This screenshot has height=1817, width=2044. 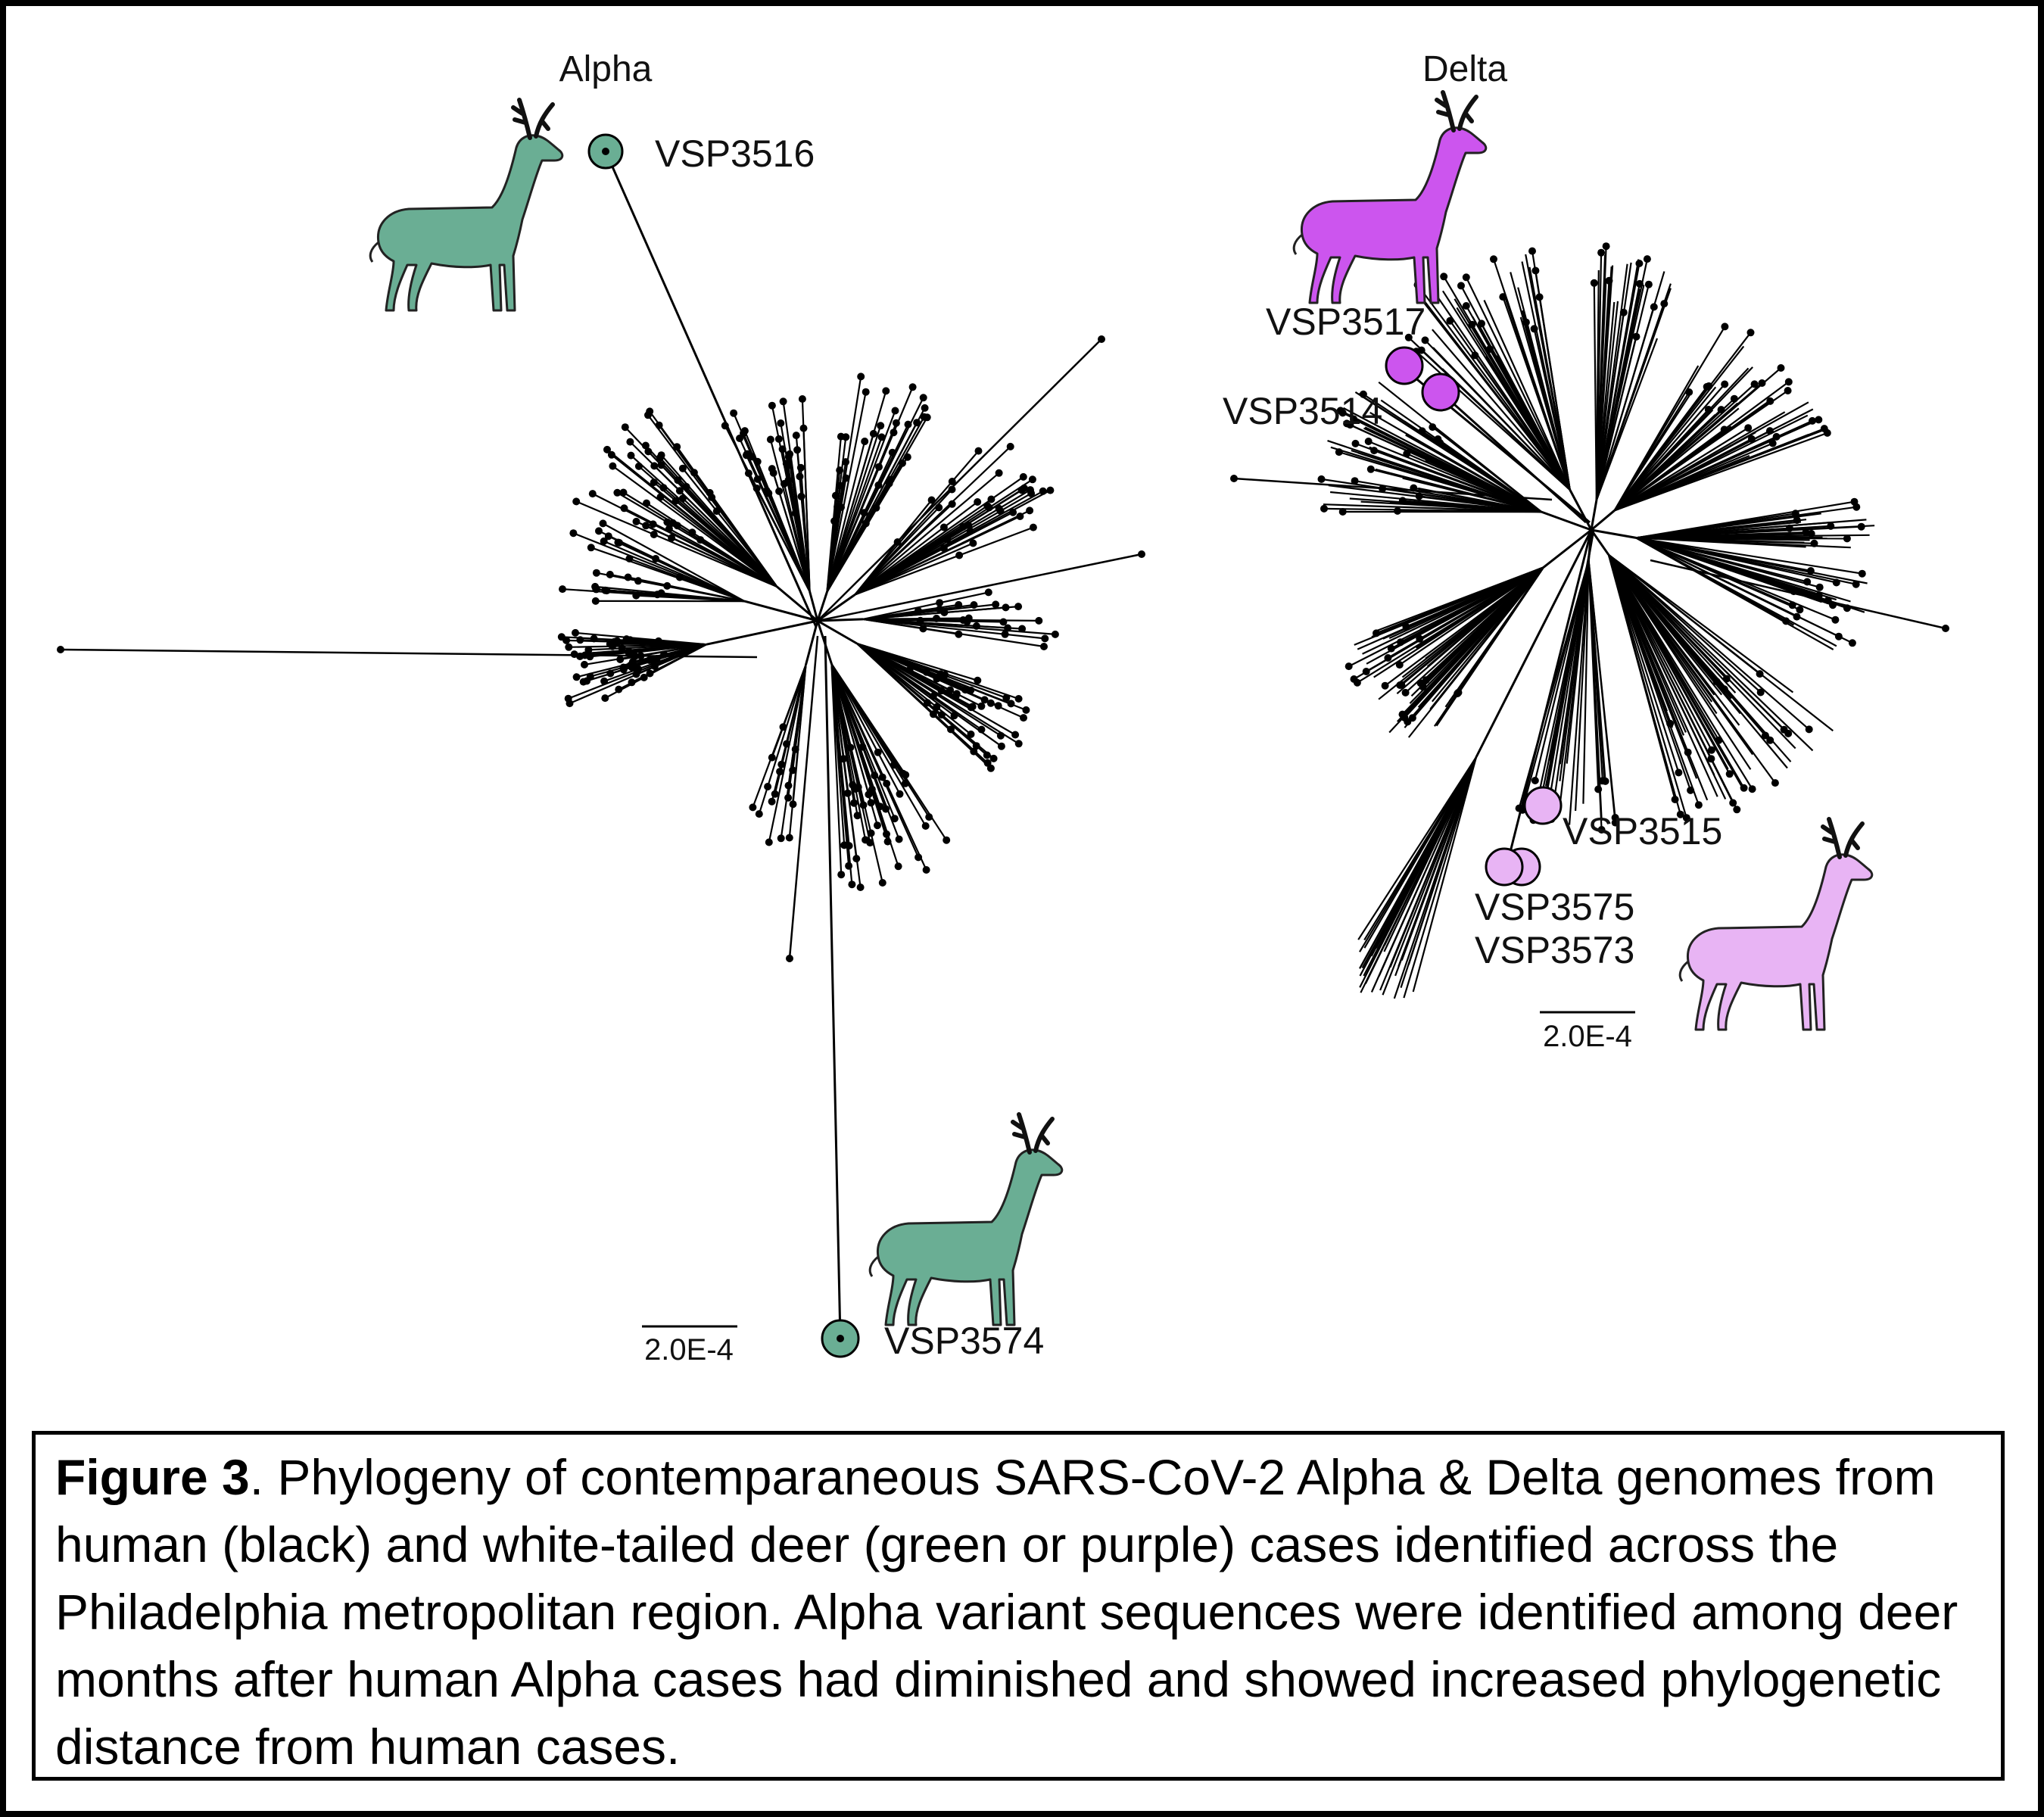 I want to click on delta-human-tree, so click(x=1589, y=620).